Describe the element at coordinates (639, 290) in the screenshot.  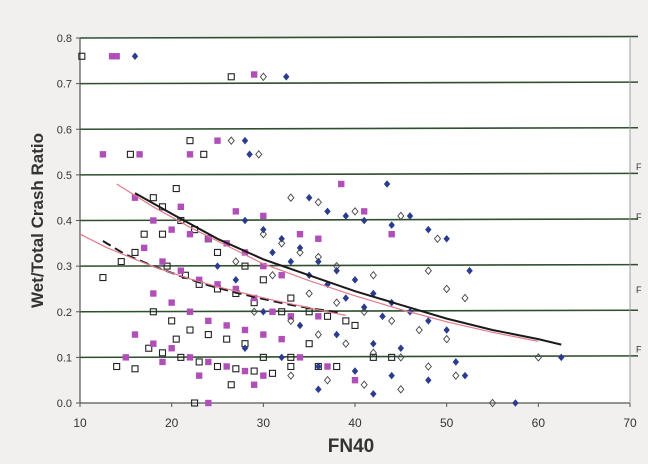
I see `right-edge-label-2: F` at that location.